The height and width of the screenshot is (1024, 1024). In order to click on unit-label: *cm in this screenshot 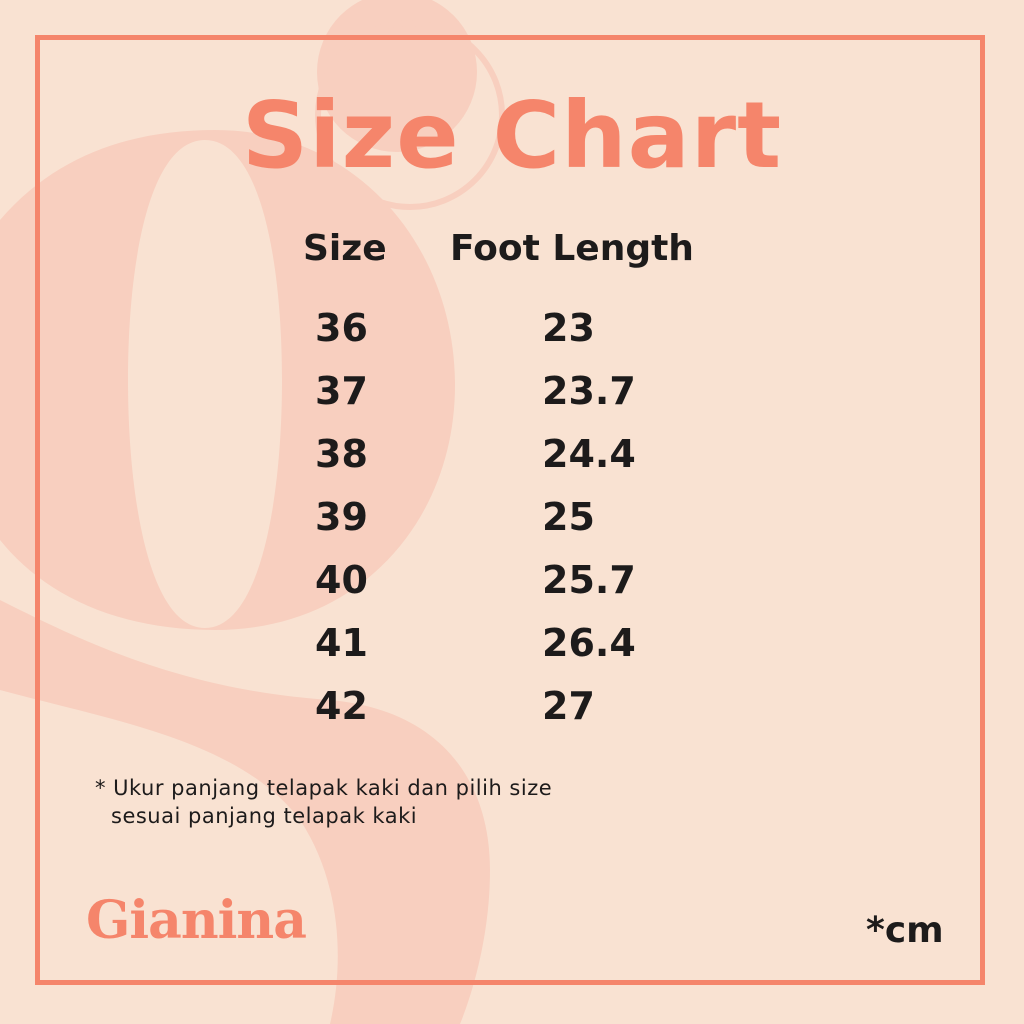, I will do `click(905, 930)`.